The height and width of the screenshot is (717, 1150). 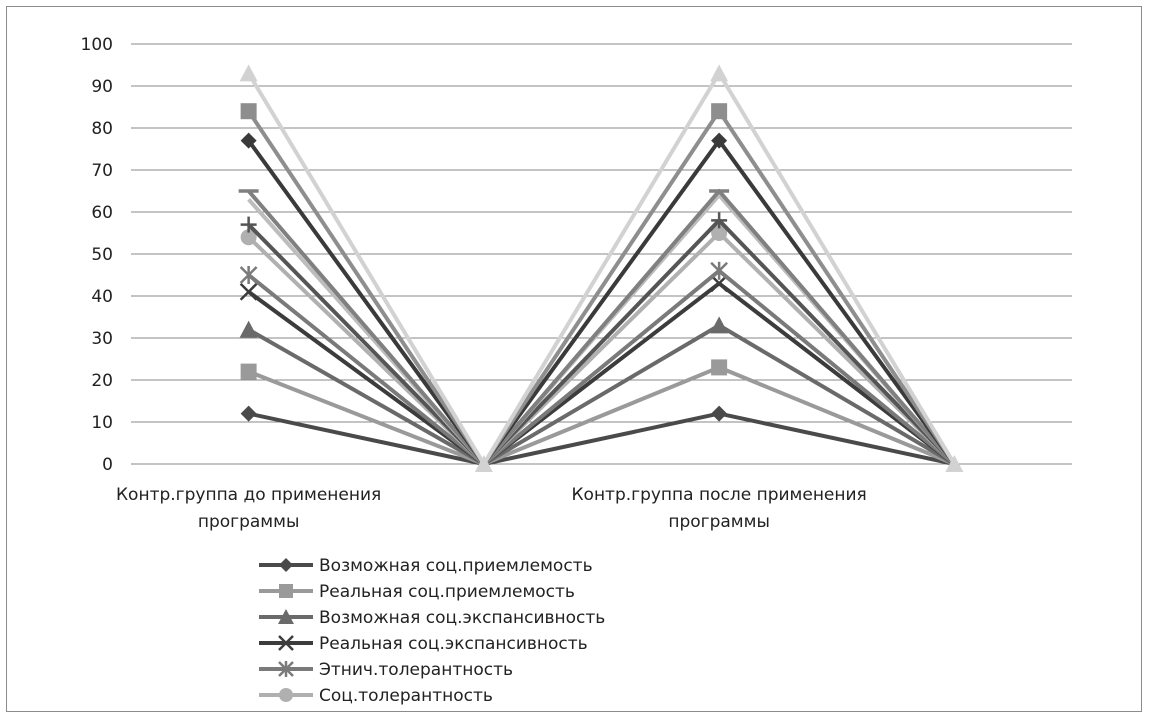 What do you see at coordinates (102, 339) in the screenshot?
I see `y-tick-label: 30` at bounding box center [102, 339].